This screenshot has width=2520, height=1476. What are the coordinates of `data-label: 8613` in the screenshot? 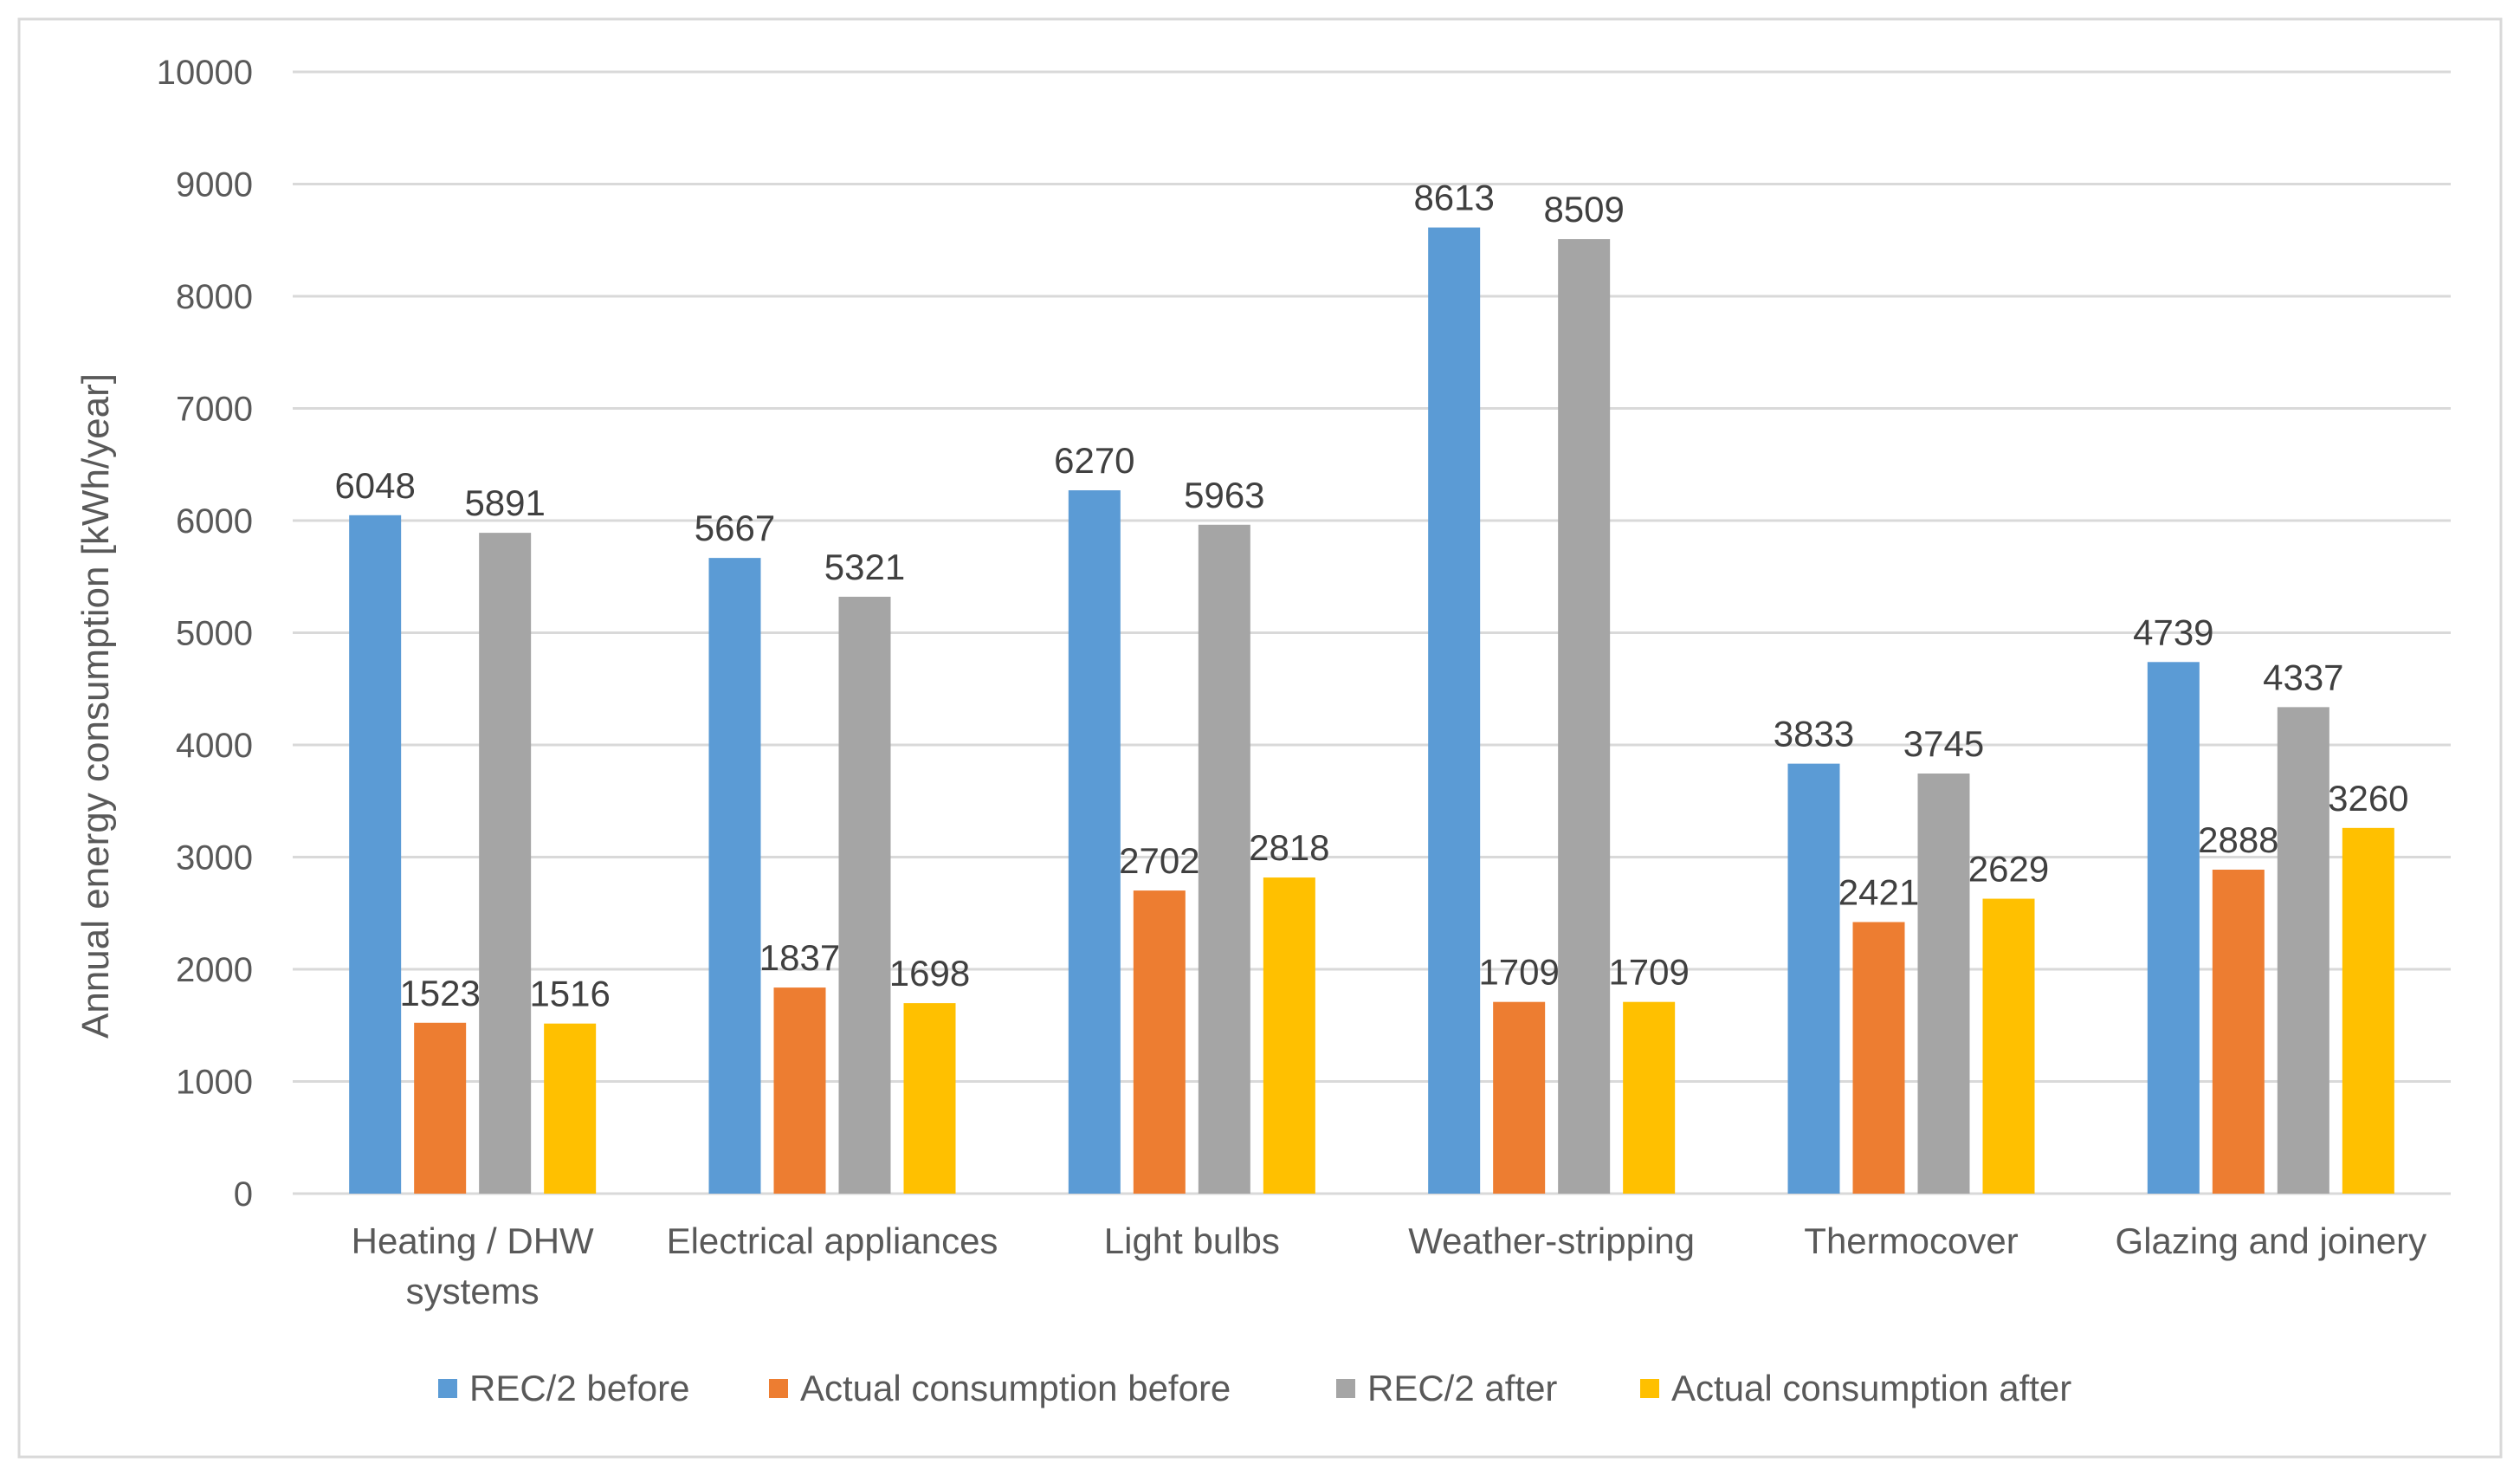 It's located at (1453, 198).